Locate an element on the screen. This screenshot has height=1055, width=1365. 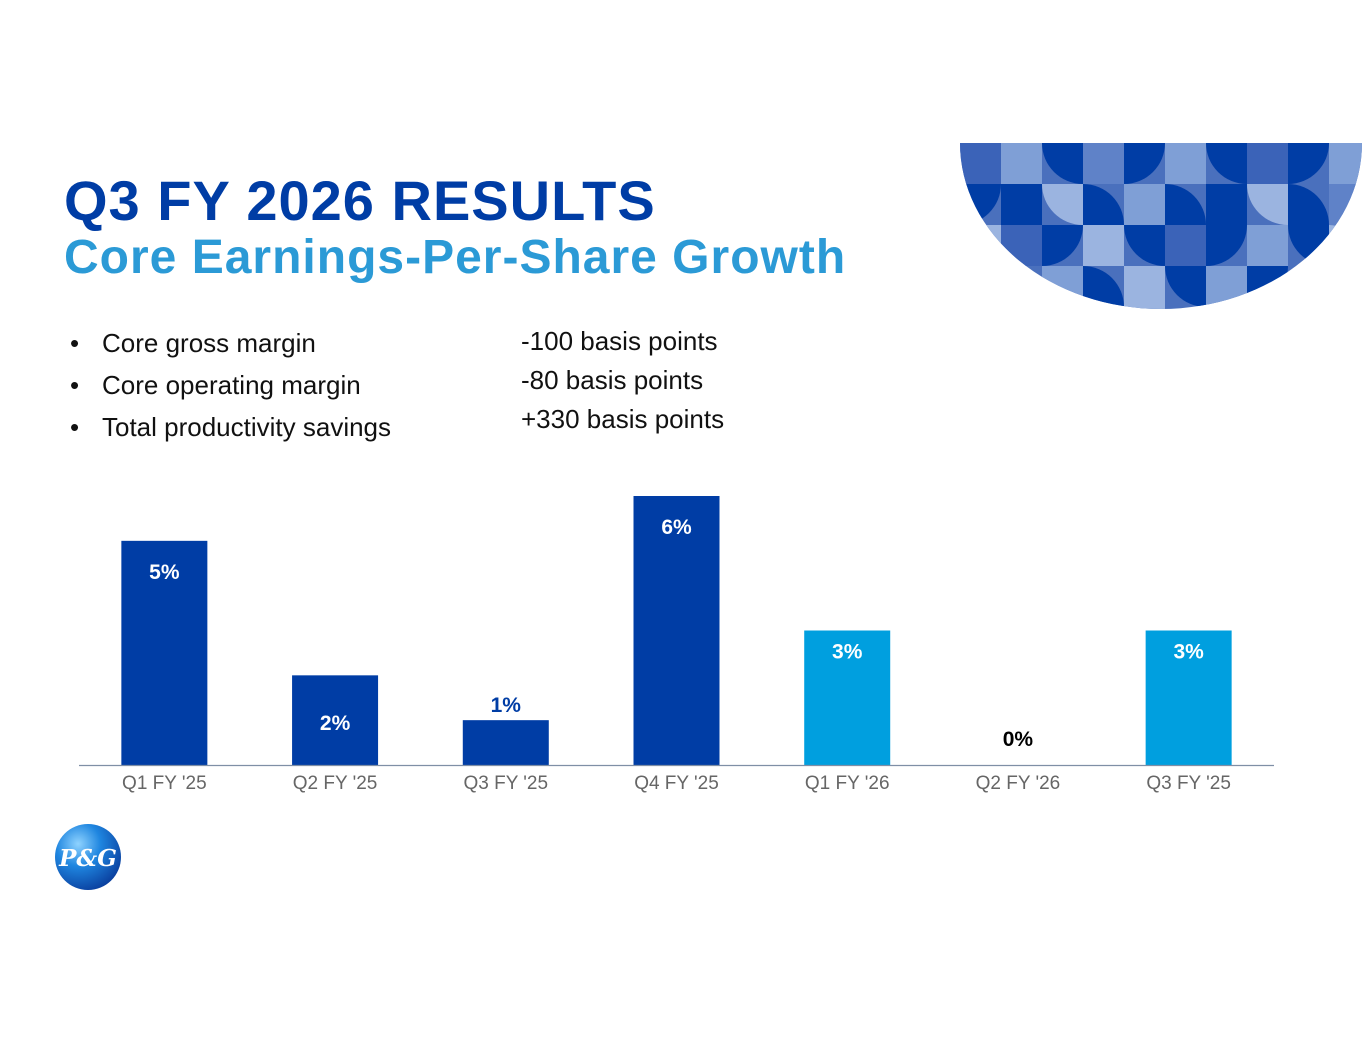
data-label: 1% is located at coordinates (506, 705).